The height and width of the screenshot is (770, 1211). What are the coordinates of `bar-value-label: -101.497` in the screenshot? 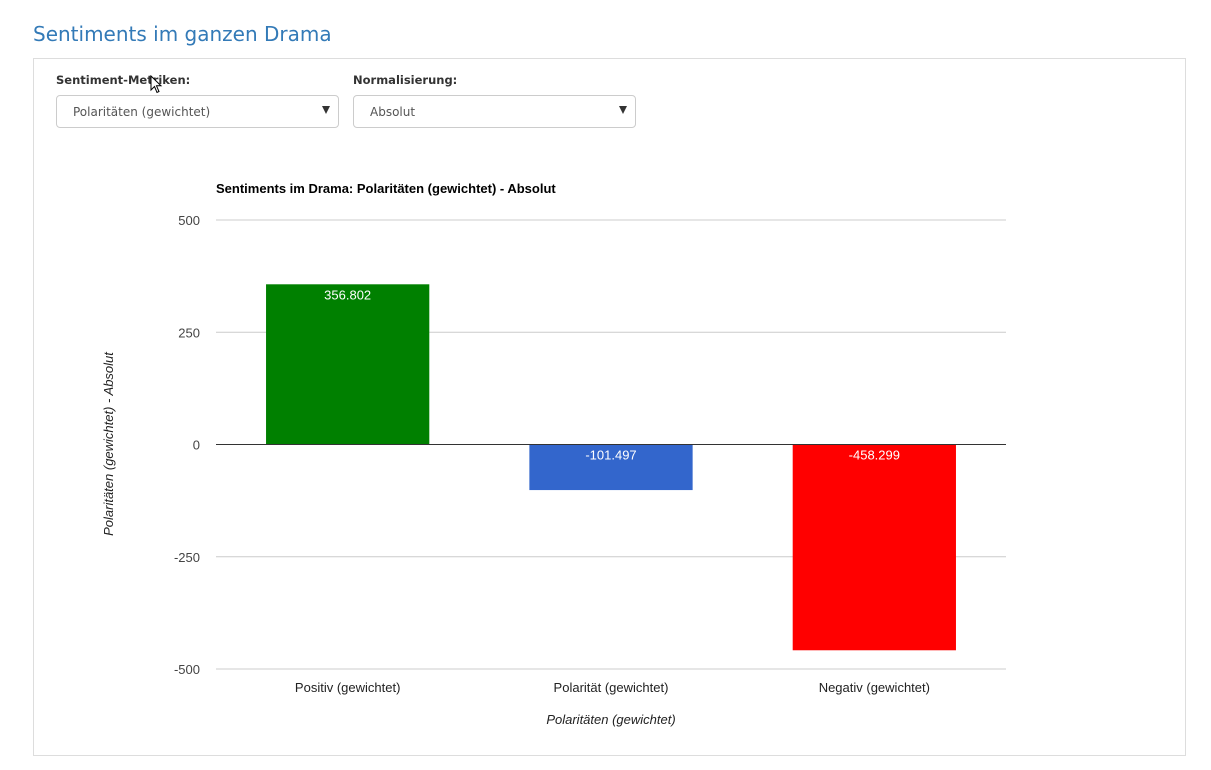 It's located at (610, 455).